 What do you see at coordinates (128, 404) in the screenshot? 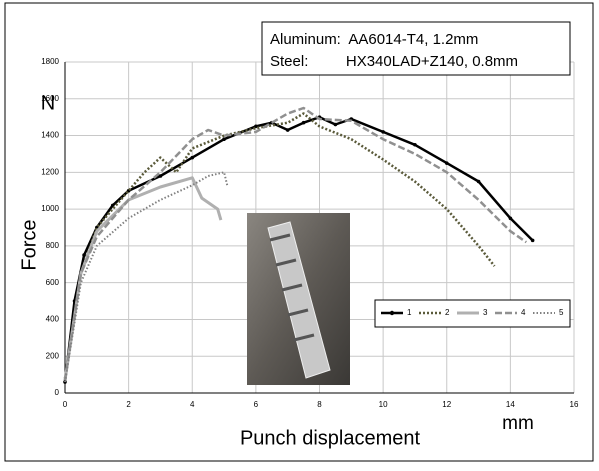
I see `x-tick-label: 2` at bounding box center [128, 404].